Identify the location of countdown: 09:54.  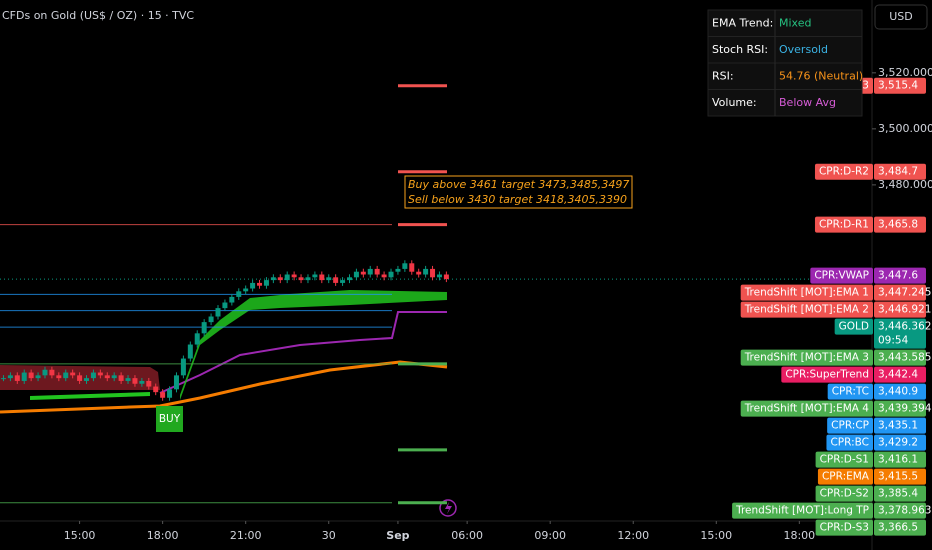
(893, 341).